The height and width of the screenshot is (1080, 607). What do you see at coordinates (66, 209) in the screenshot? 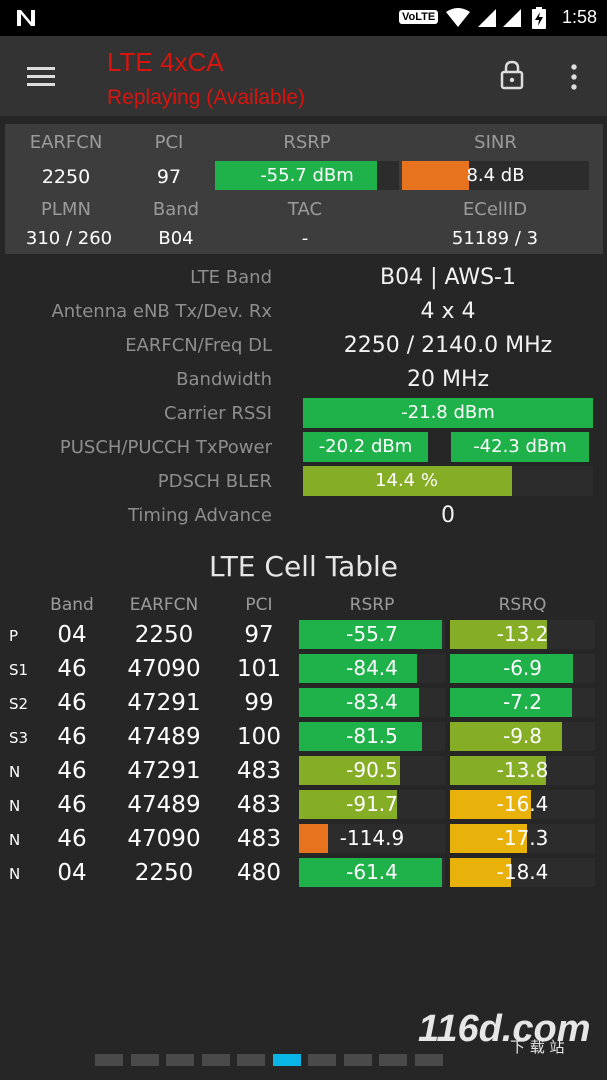
I see `plmn-header: PLMN` at bounding box center [66, 209].